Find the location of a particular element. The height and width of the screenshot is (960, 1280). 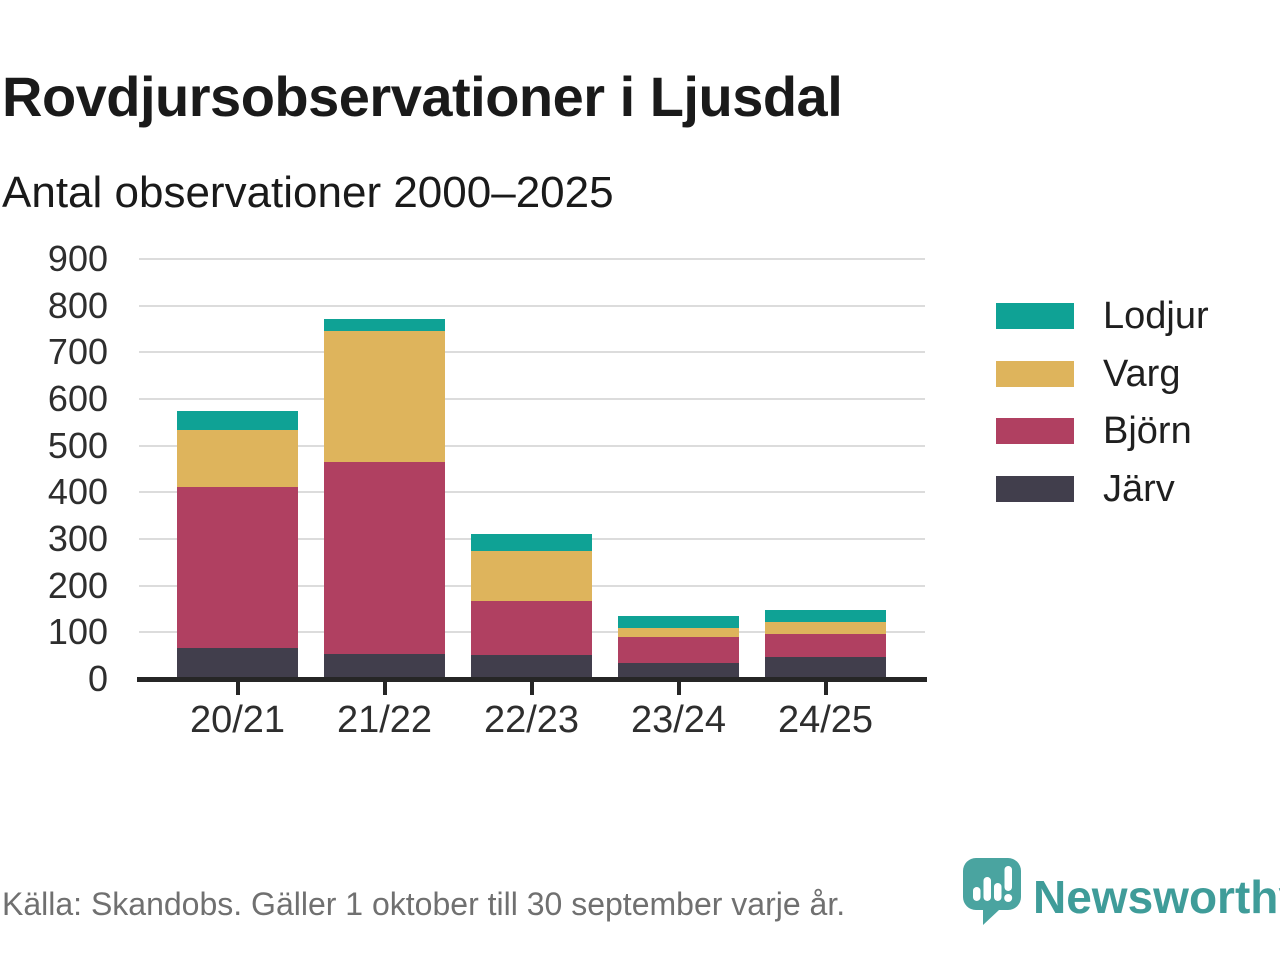

legend-swatch-varg is located at coordinates (1035, 373).